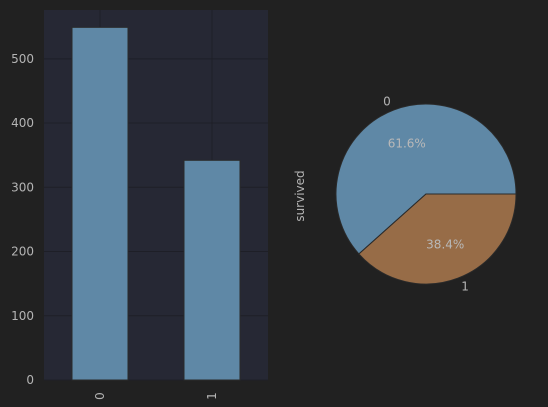 Image resolution: width=548 pixels, height=407 pixels. What do you see at coordinates (407, 144) in the screenshot?
I see `pie-percent-label: 61.6%` at bounding box center [407, 144].